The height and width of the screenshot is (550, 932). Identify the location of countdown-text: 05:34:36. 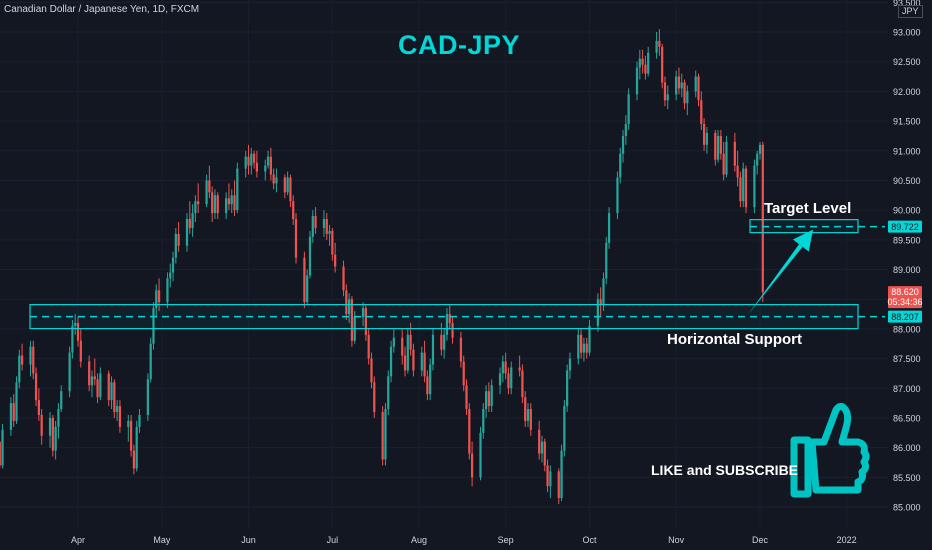
(904, 302).